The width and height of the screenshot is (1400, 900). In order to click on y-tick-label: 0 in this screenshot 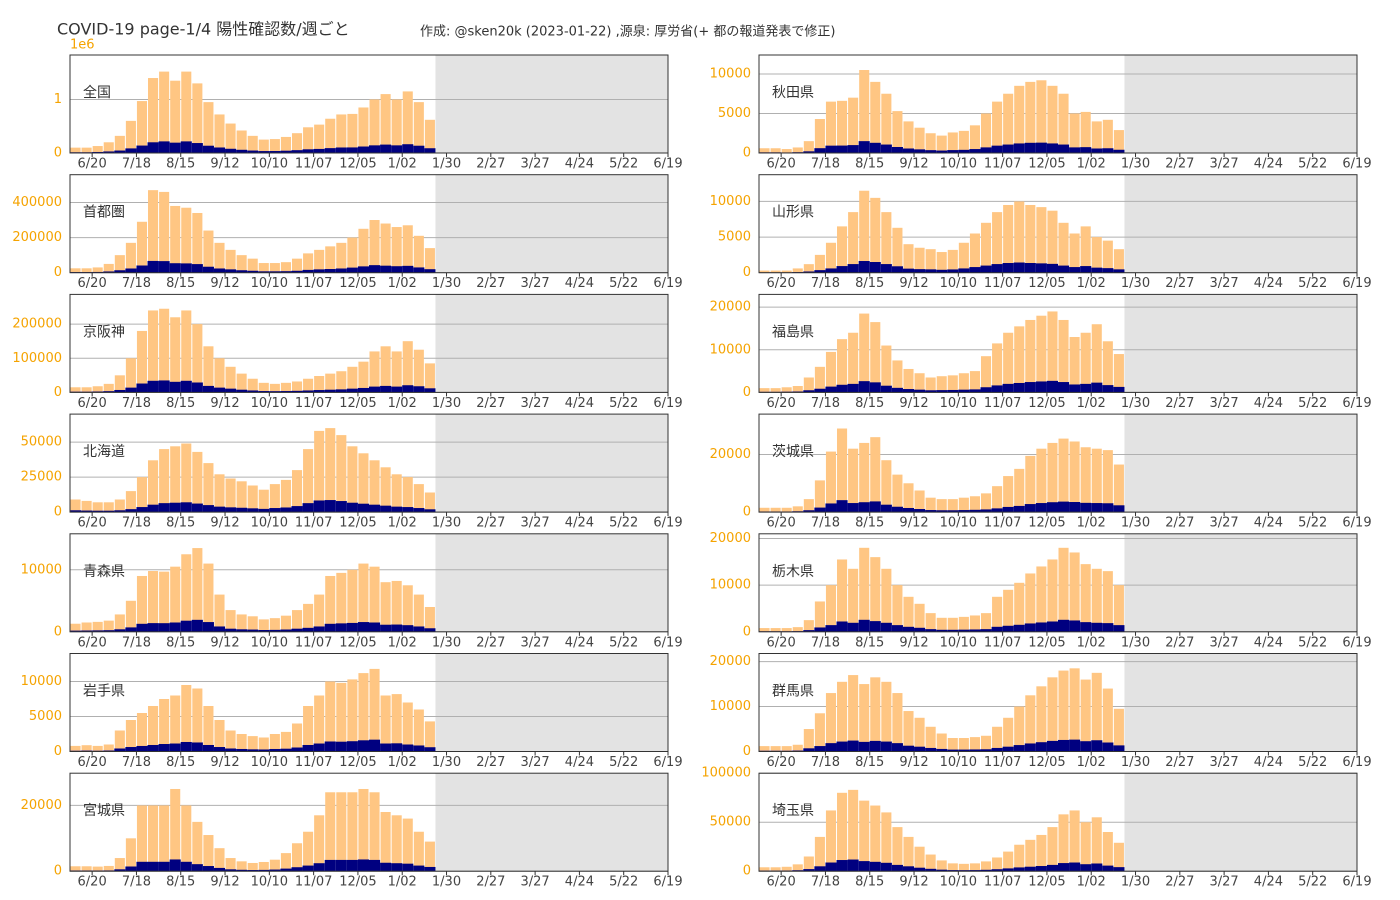, I will do `click(58, 871)`.